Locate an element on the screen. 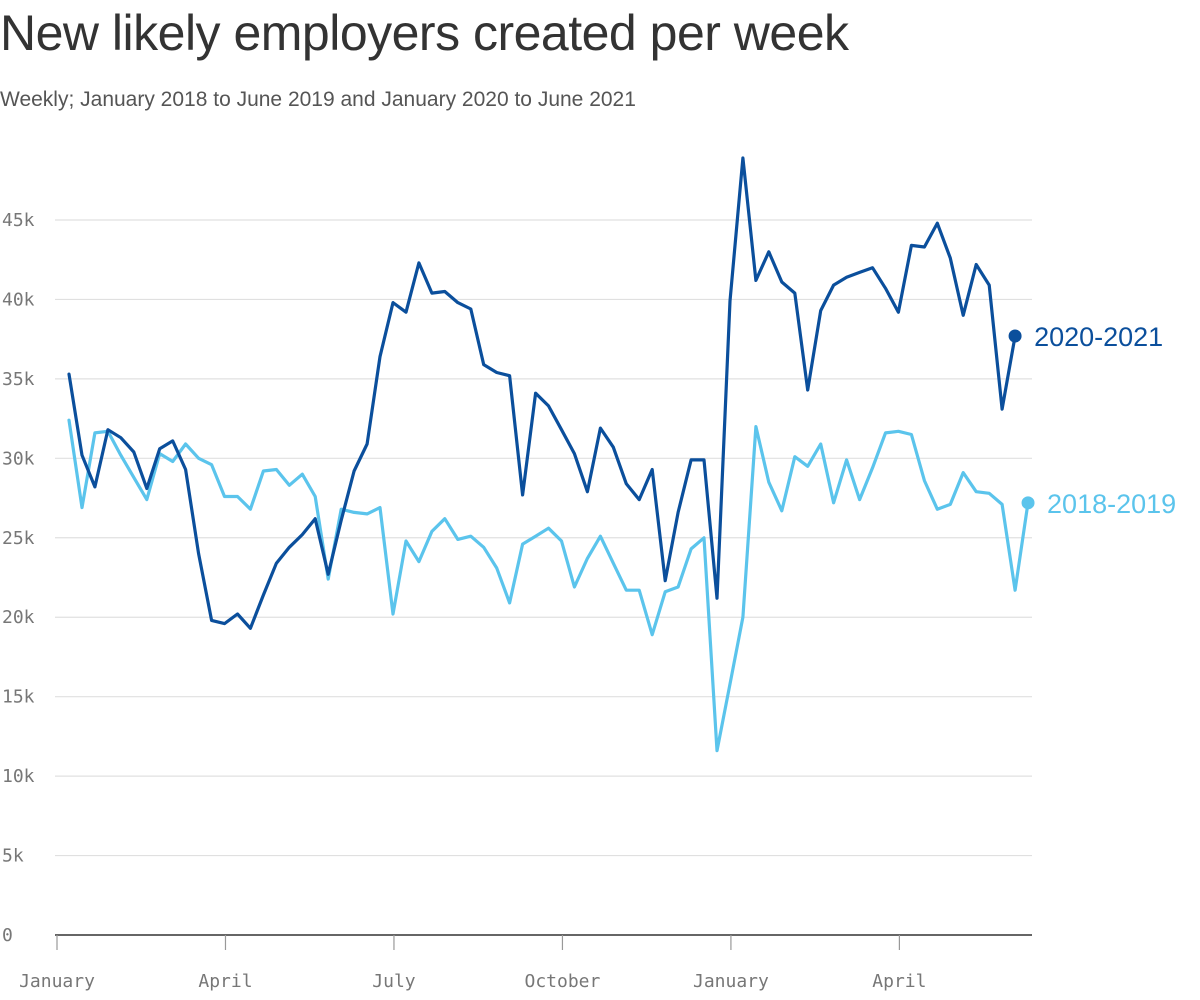  y-tick-label: 10k is located at coordinates (18, 776).